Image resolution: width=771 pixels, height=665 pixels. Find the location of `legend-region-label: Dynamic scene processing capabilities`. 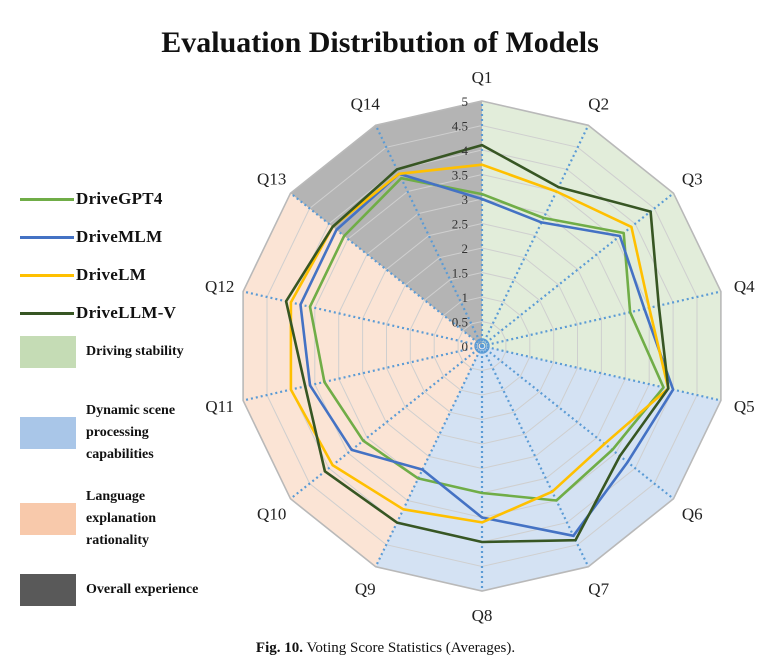

legend-region-label: Dynamic scene processing capabilities is located at coordinates (130, 433).